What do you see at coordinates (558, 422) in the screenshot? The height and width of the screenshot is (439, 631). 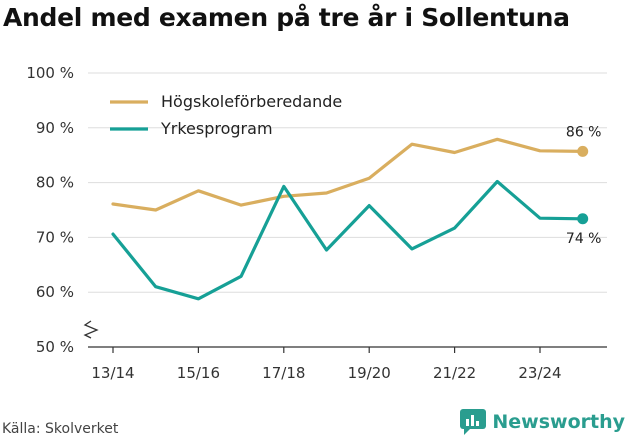 I see `brand-name: Newsworthy` at bounding box center [558, 422].